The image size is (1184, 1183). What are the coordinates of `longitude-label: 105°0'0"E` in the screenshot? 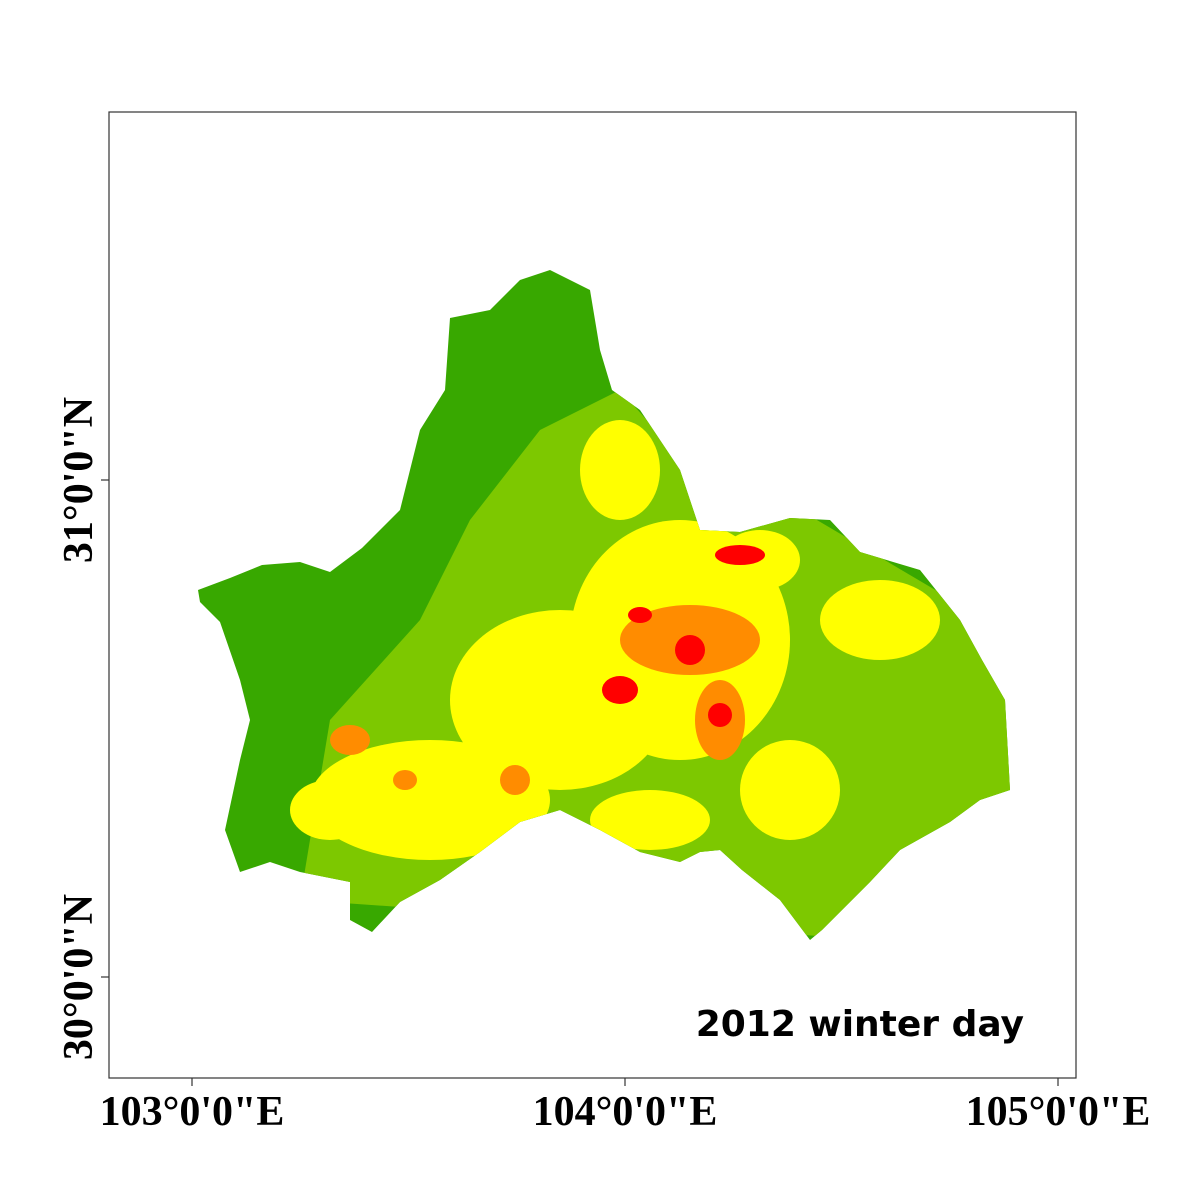 It's located at (1058, 1112).